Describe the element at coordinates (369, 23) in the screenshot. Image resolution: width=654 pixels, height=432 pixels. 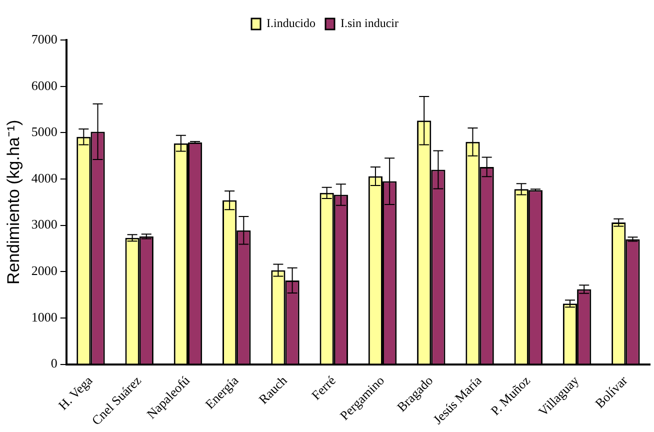
I see `legend-label: I.sin inducir` at that location.